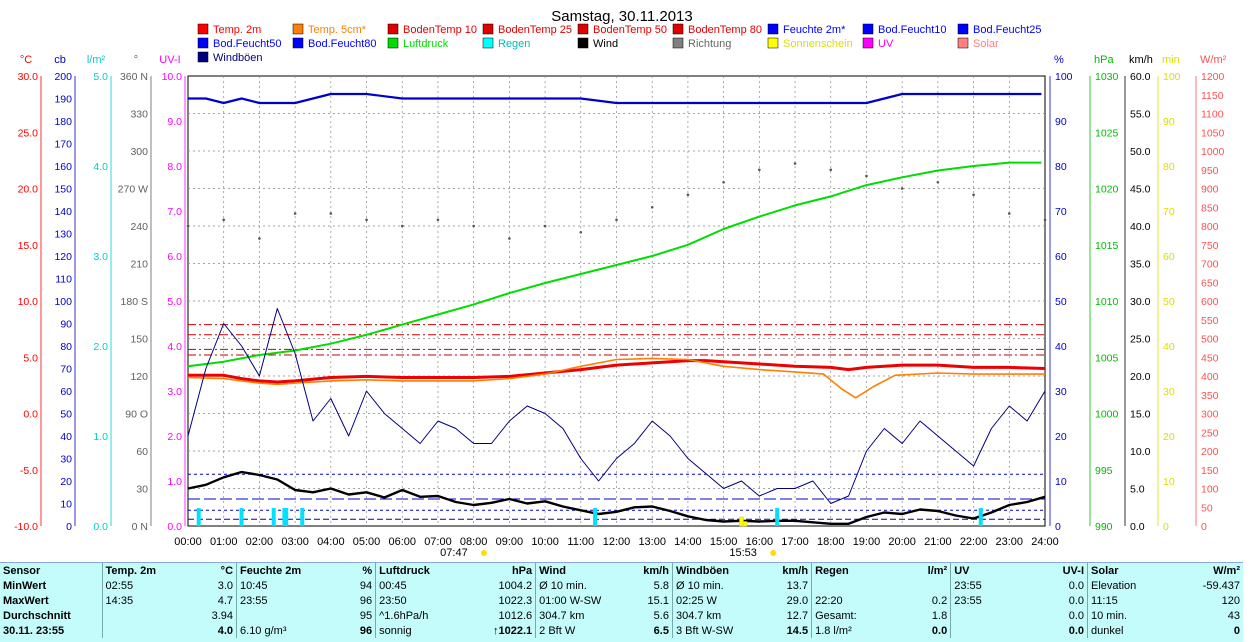  I want to click on summary-cell: 5.8, so click(661, 585).